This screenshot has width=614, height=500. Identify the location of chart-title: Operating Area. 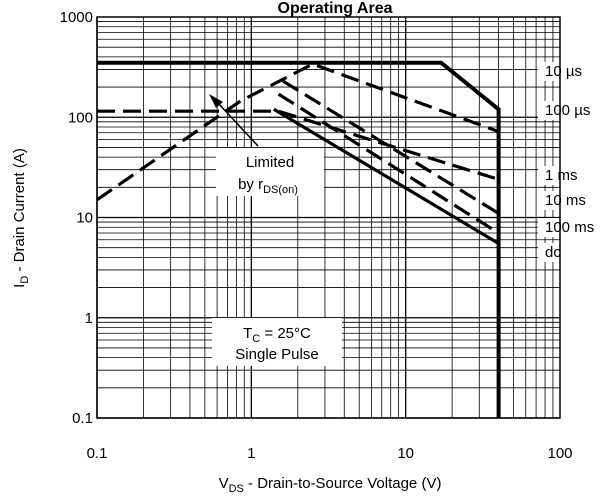
(335, 8).